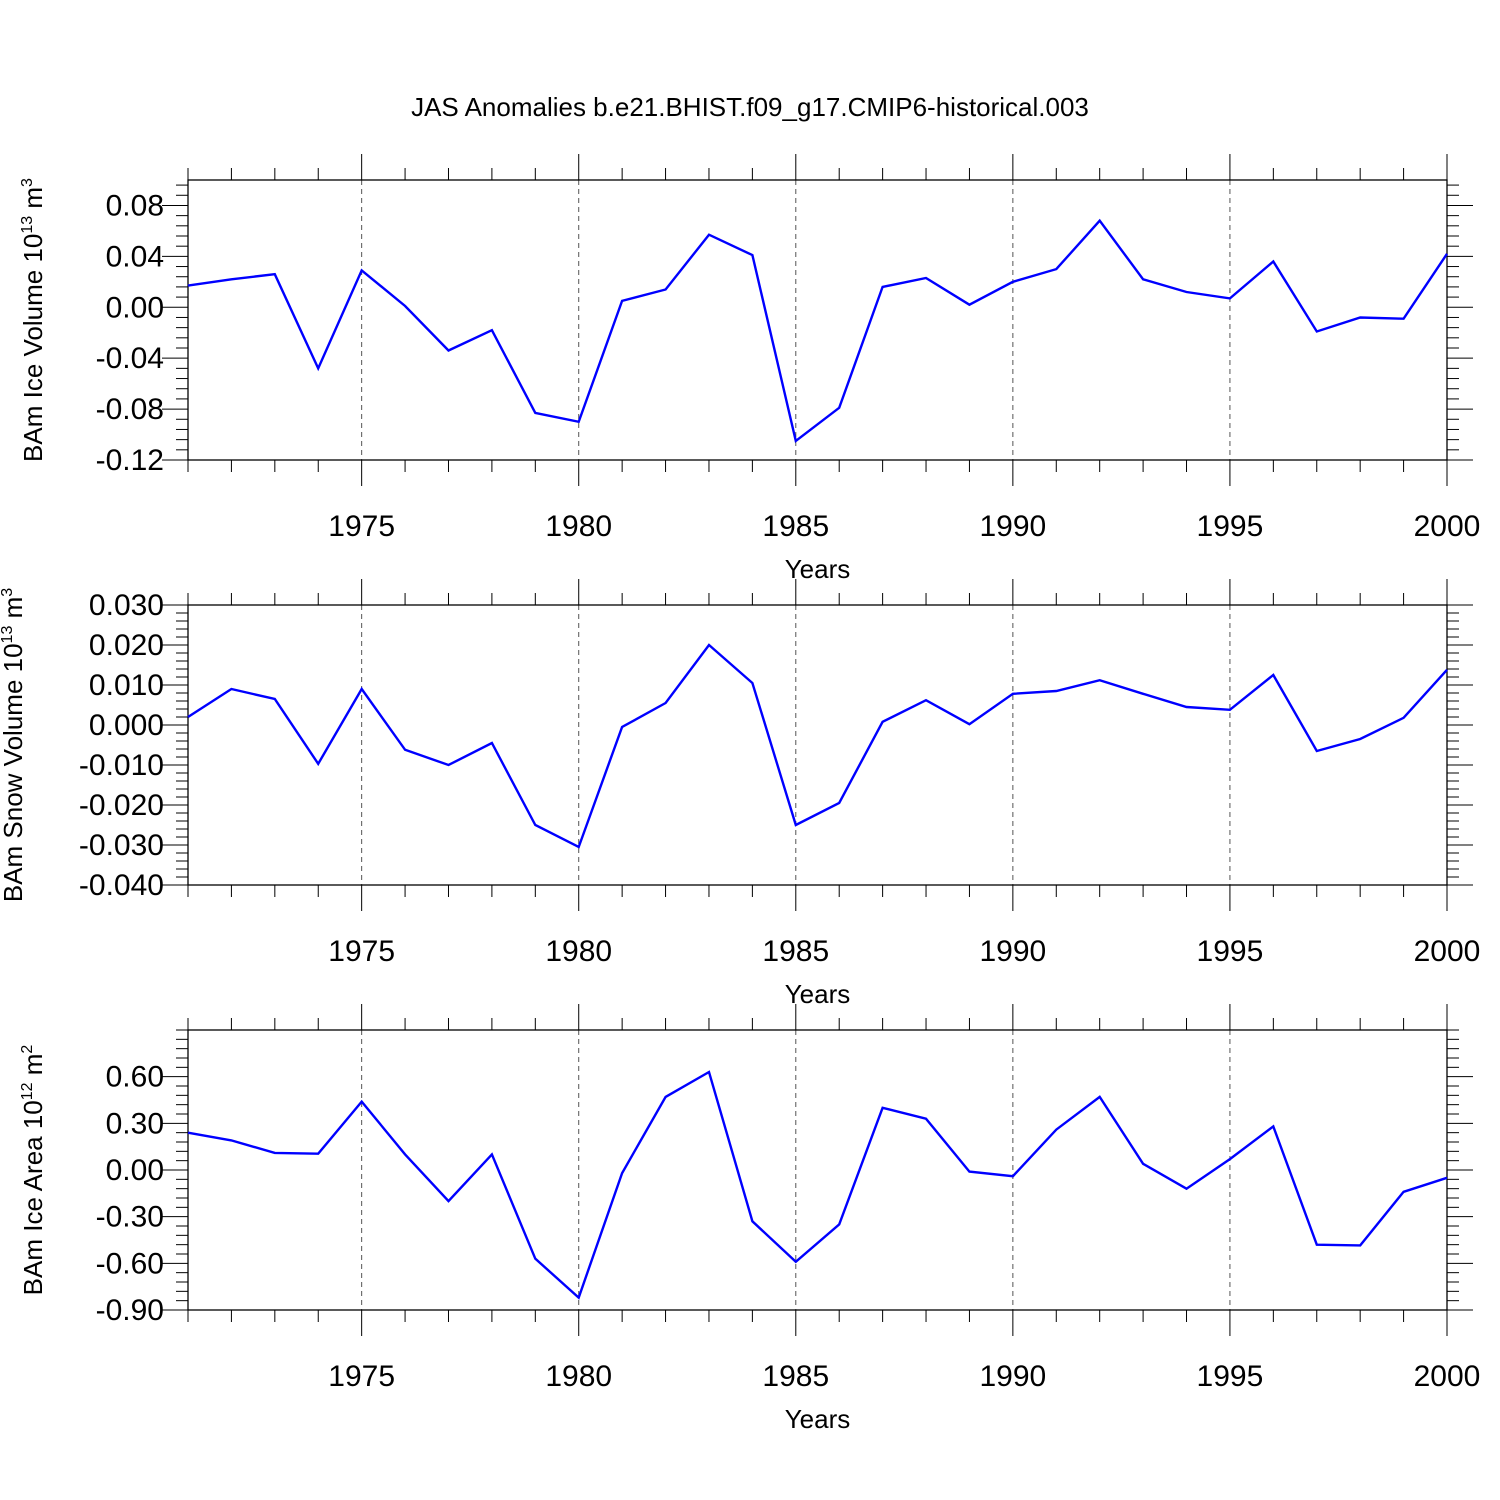 Image resolution: width=1500 pixels, height=1500 pixels. I want to click on y-tick-label: -0.30, so click(130, 1217).